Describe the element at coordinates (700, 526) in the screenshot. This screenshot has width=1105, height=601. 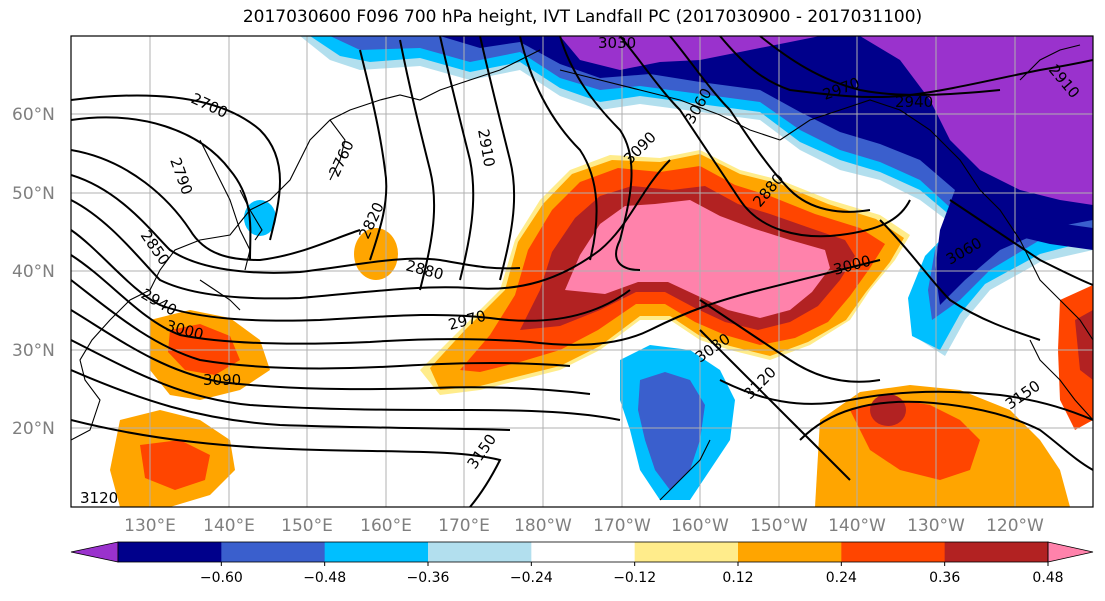
I see `lon-label: 160°W` at that location.